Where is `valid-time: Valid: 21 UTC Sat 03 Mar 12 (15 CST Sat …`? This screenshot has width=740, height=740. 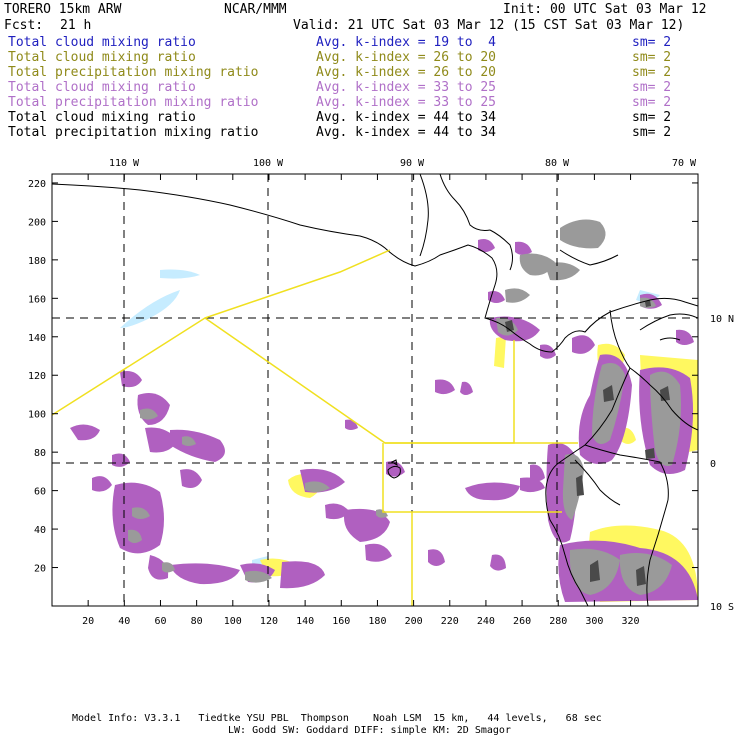 valid-time: Valid: 21 UTC Sat 03 Mar 12 (15 CST Sat … is located at coordinates (489, 25).